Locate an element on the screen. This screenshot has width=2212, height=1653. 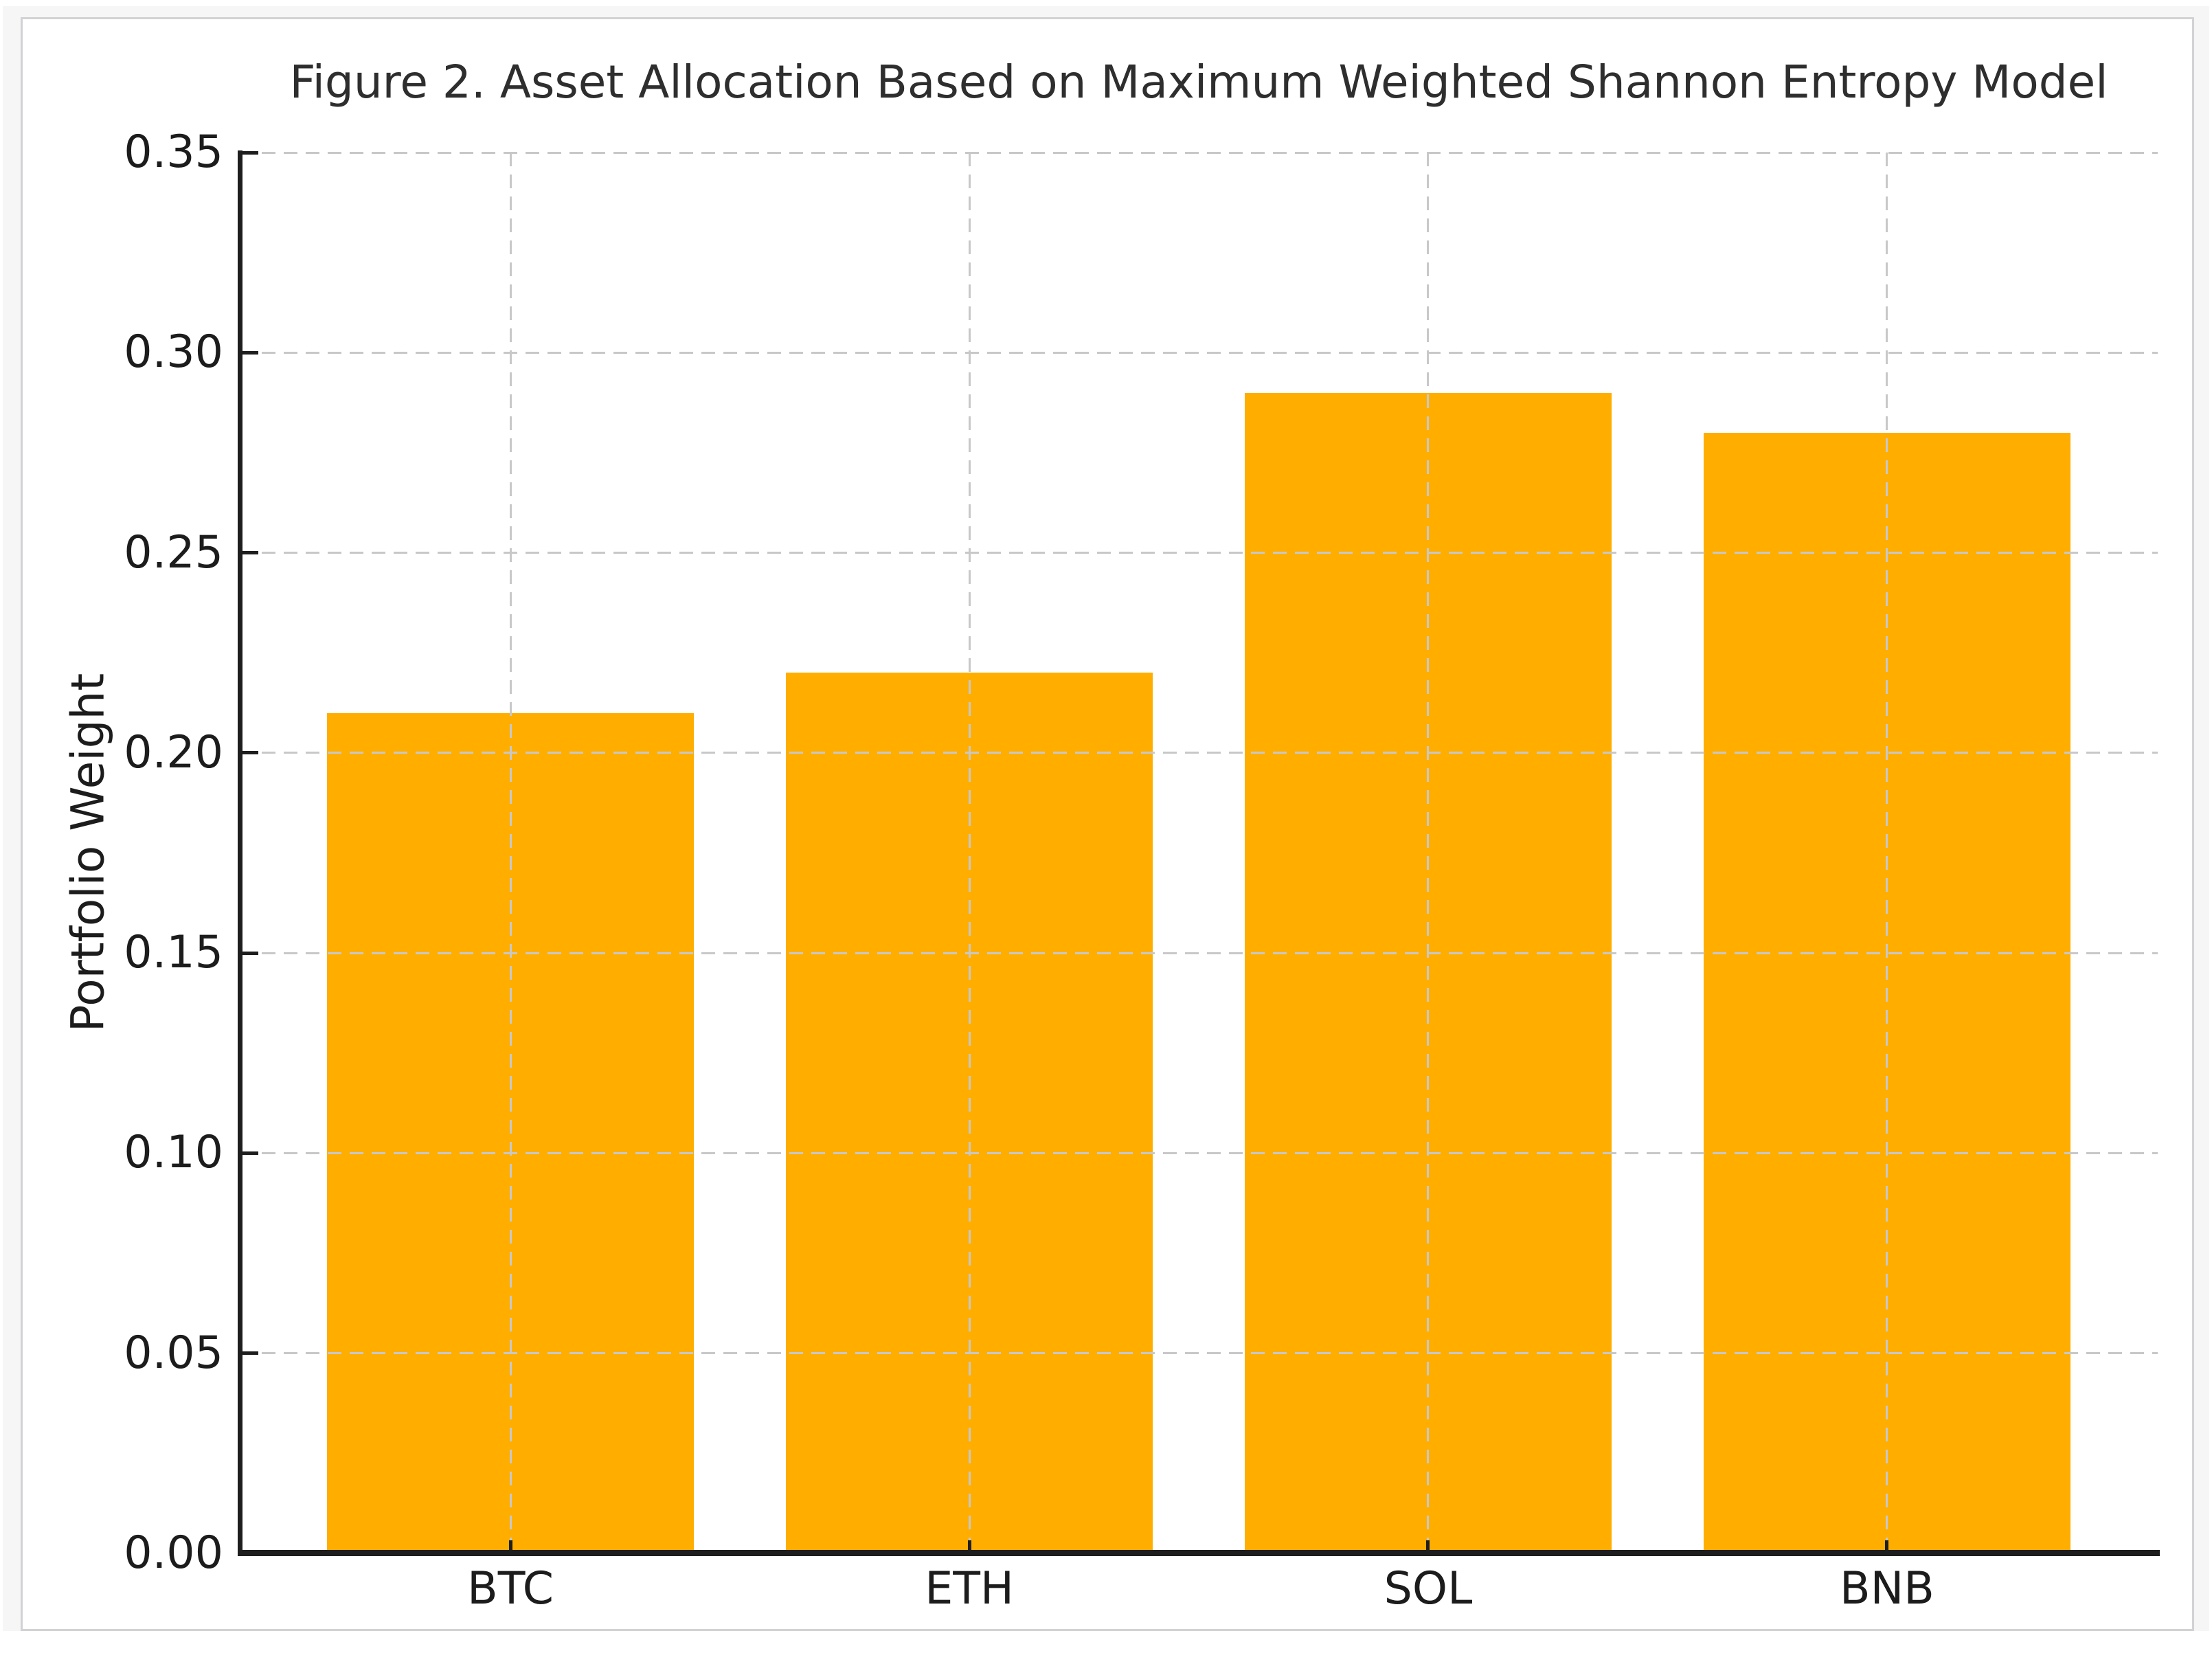
x-tick-label-btc: BTC is located at coordinates (510, 1589).